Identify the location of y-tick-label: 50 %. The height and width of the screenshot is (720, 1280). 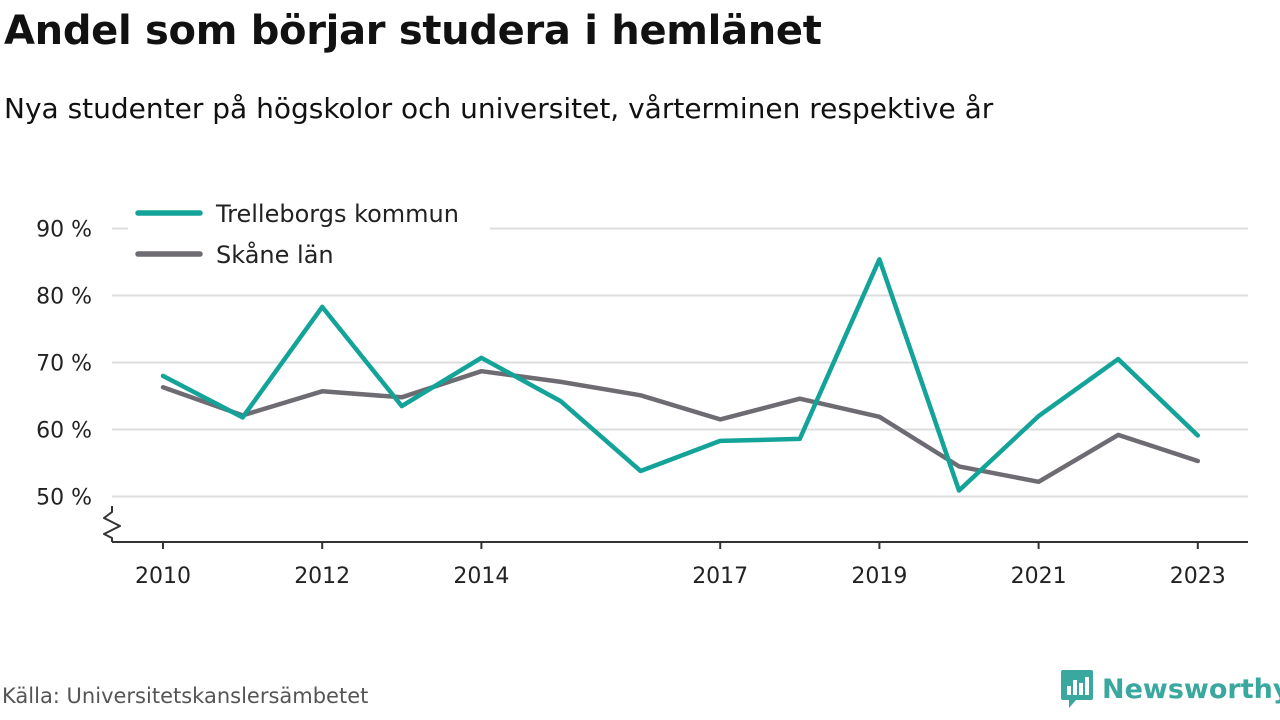
(64, 498).